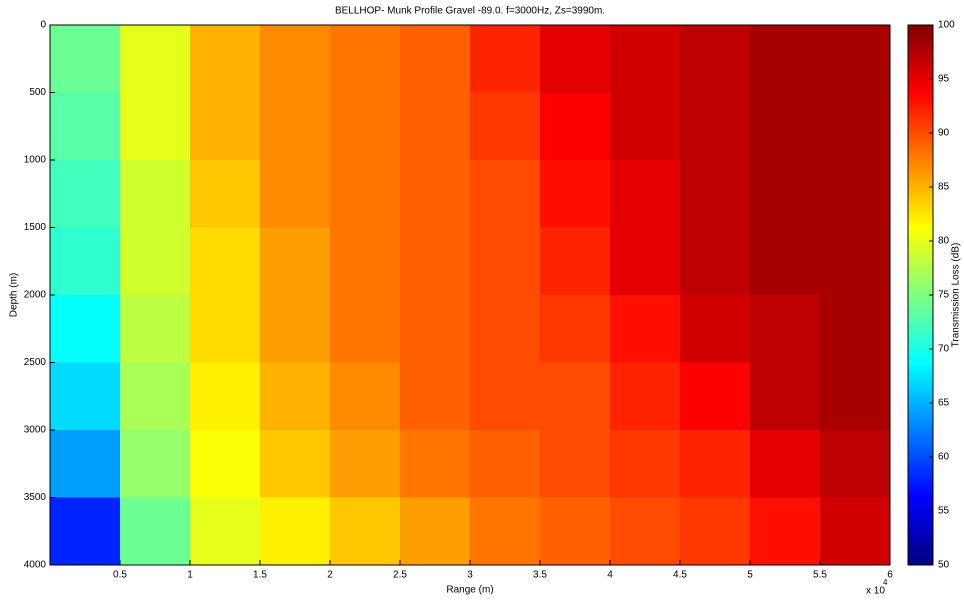  I want to click on y-tick-label: 4000, so click(35, 565).